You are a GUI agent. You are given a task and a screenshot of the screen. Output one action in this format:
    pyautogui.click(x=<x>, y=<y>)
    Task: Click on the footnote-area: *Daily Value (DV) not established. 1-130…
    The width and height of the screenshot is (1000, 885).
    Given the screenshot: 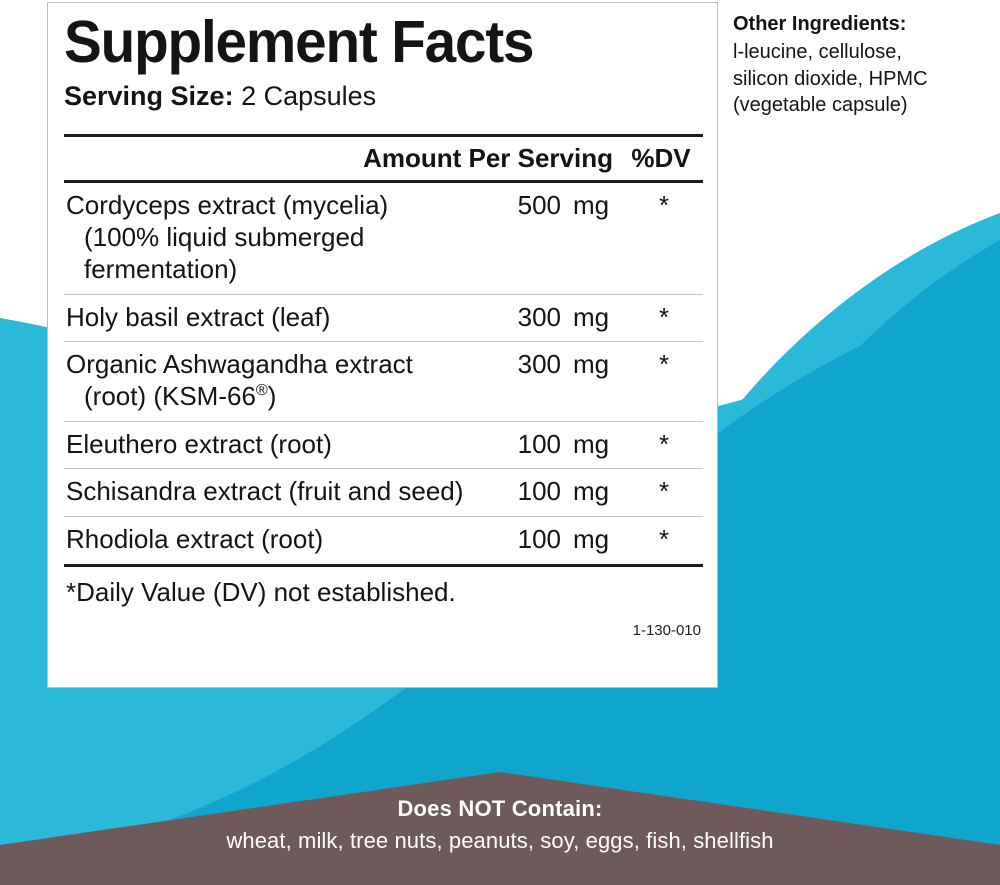 What is the action you would take?
    pyautogui.click(x=383, y=603)
    